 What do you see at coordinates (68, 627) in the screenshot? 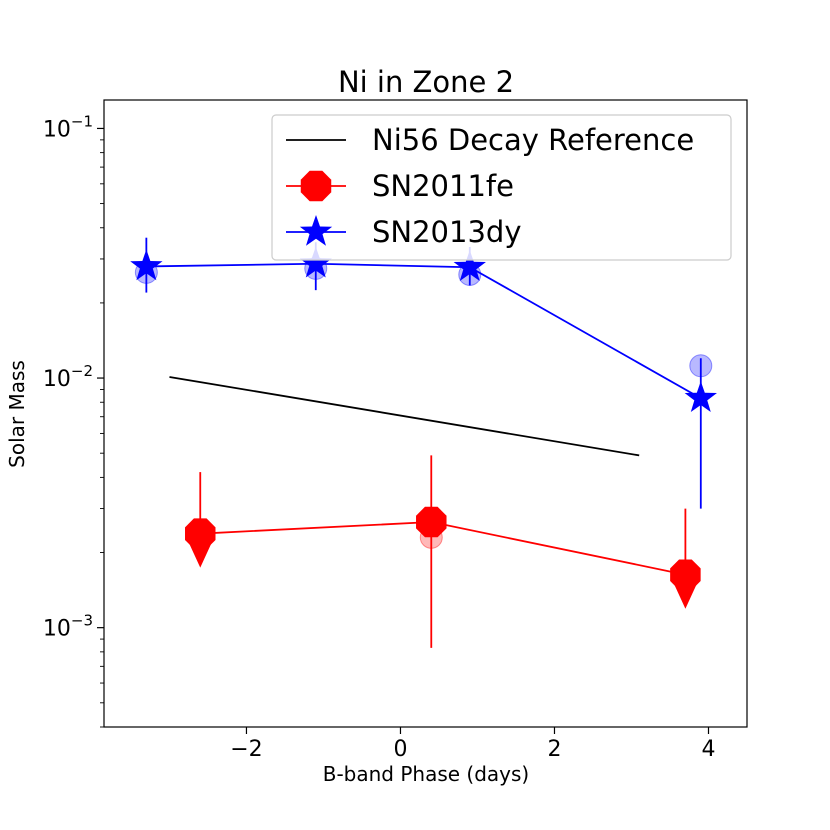
I see `y-tick-label: 10⁻³` at bounding box center [68, 627].